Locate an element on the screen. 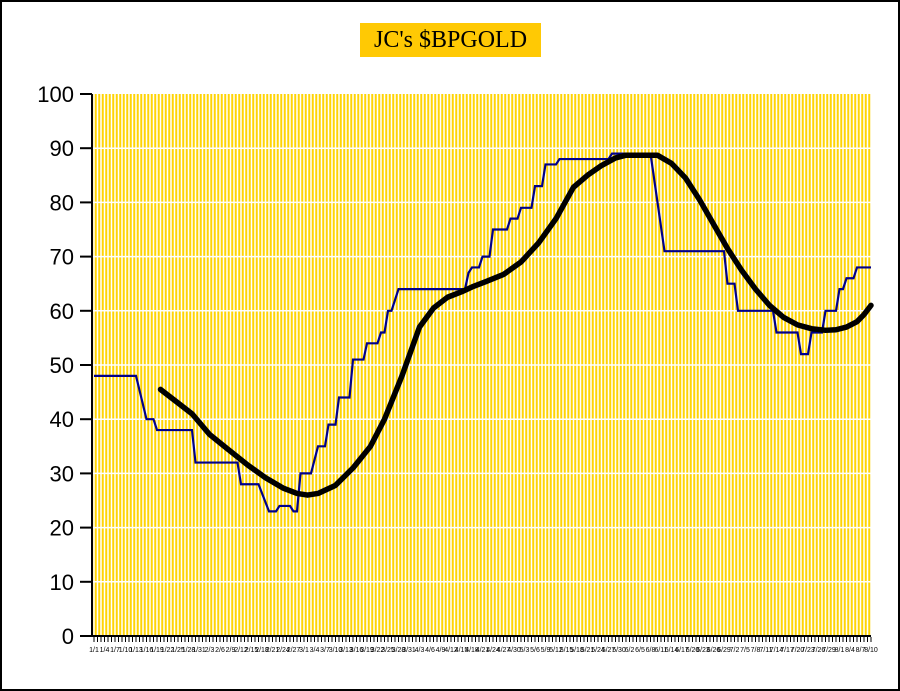  x-tick-label: 3/7 is located at coordinates (325, 650).